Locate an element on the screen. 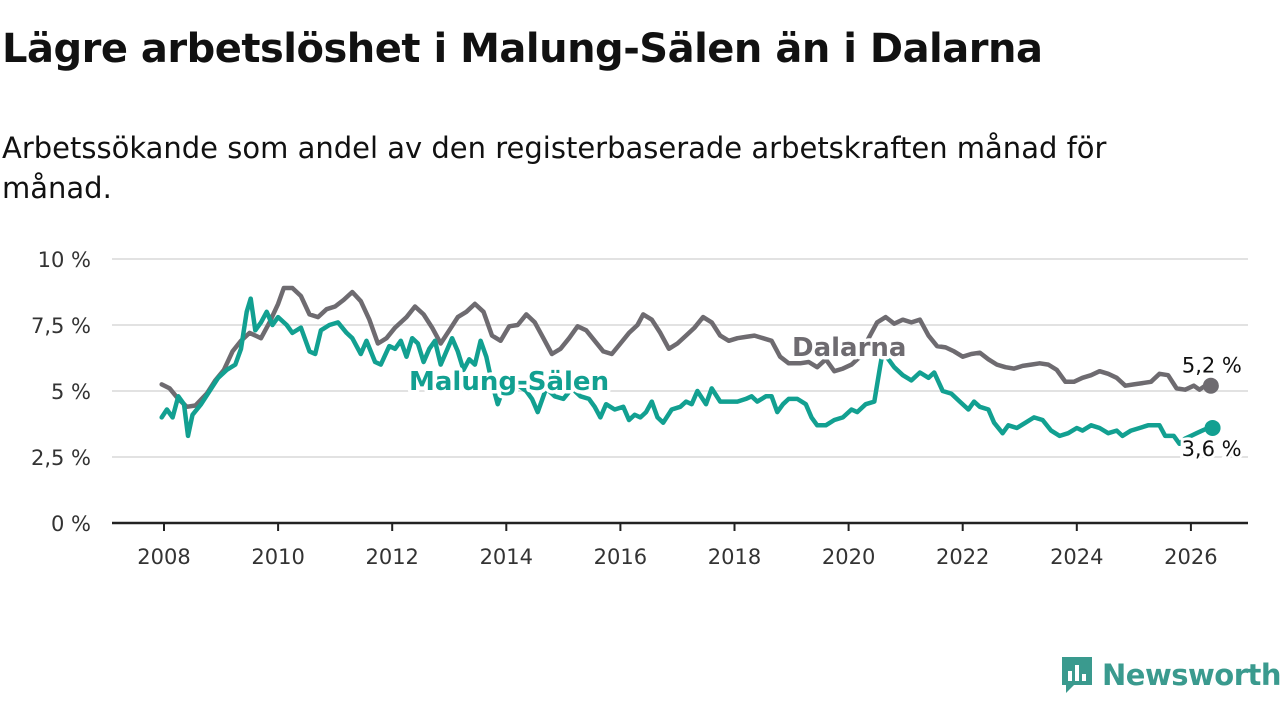 This screenshot has width=1280, height=720. y-tick-label: 0 % is located at coordinates (71, 524).